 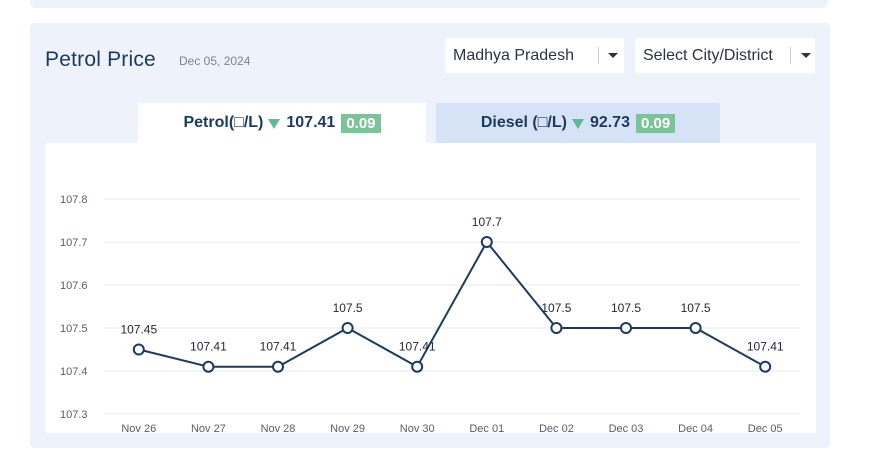 What do you see at coordinates (765, 428) in the screenshot?
I see `x-tick-label: Dec 05` at bounding box center [765, 428].